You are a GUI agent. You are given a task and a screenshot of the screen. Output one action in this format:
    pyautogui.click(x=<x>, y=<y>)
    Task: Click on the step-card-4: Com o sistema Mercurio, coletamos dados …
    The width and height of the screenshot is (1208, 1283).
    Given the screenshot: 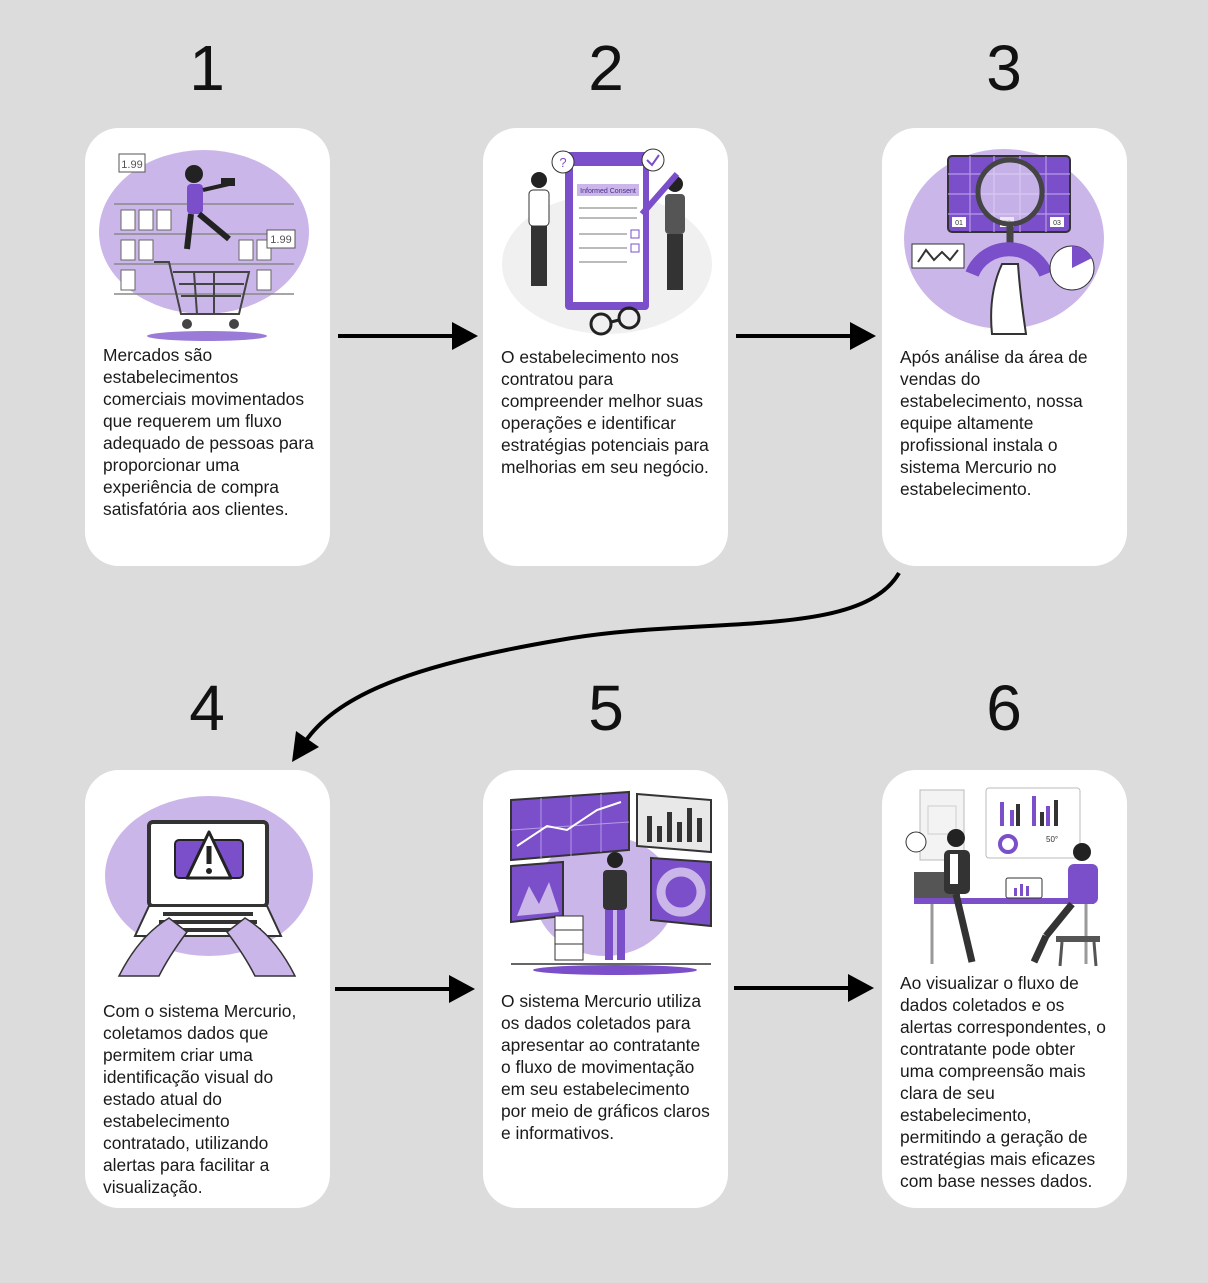 What is the action you would take?
    pyautogui.click(x=207, y=989)
    